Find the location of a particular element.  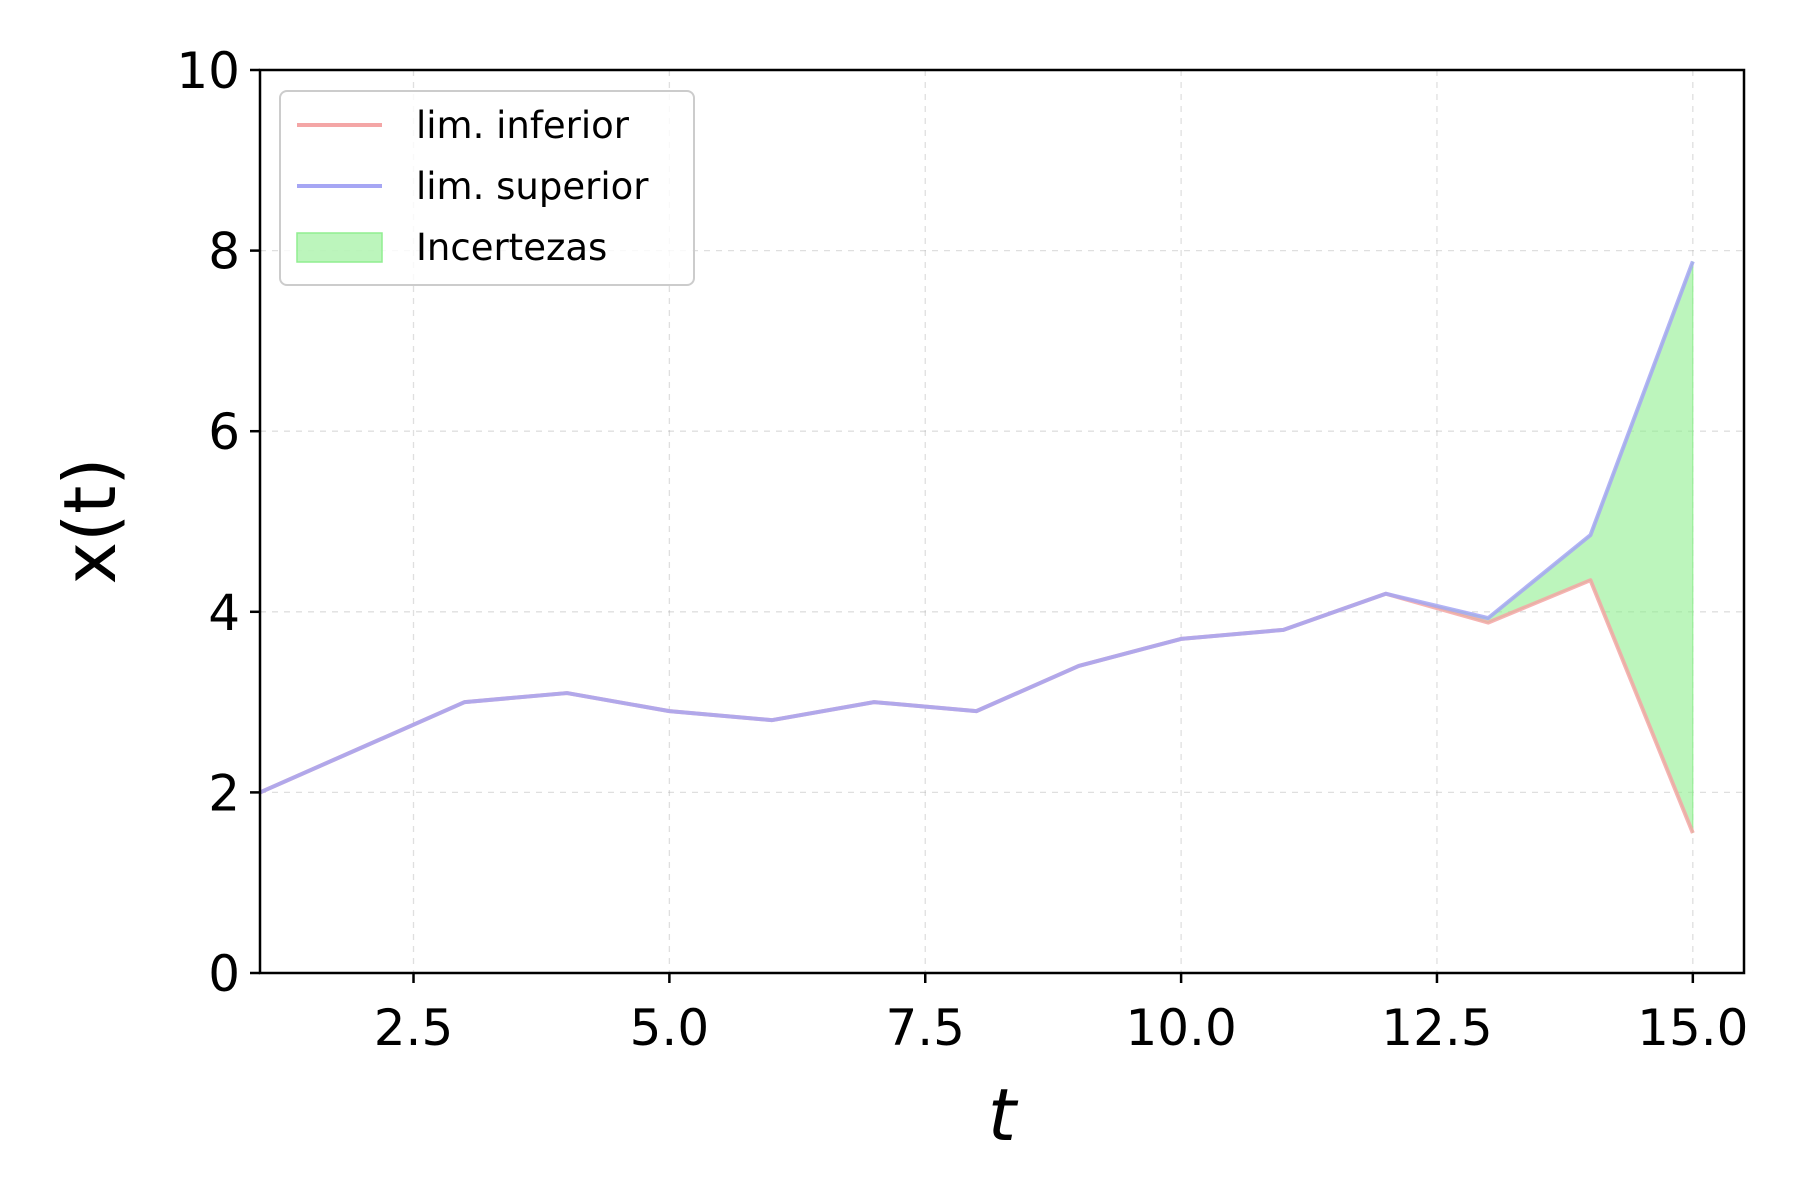

x-tick-label: 12.5 is located at coordinates (1436, 1028).